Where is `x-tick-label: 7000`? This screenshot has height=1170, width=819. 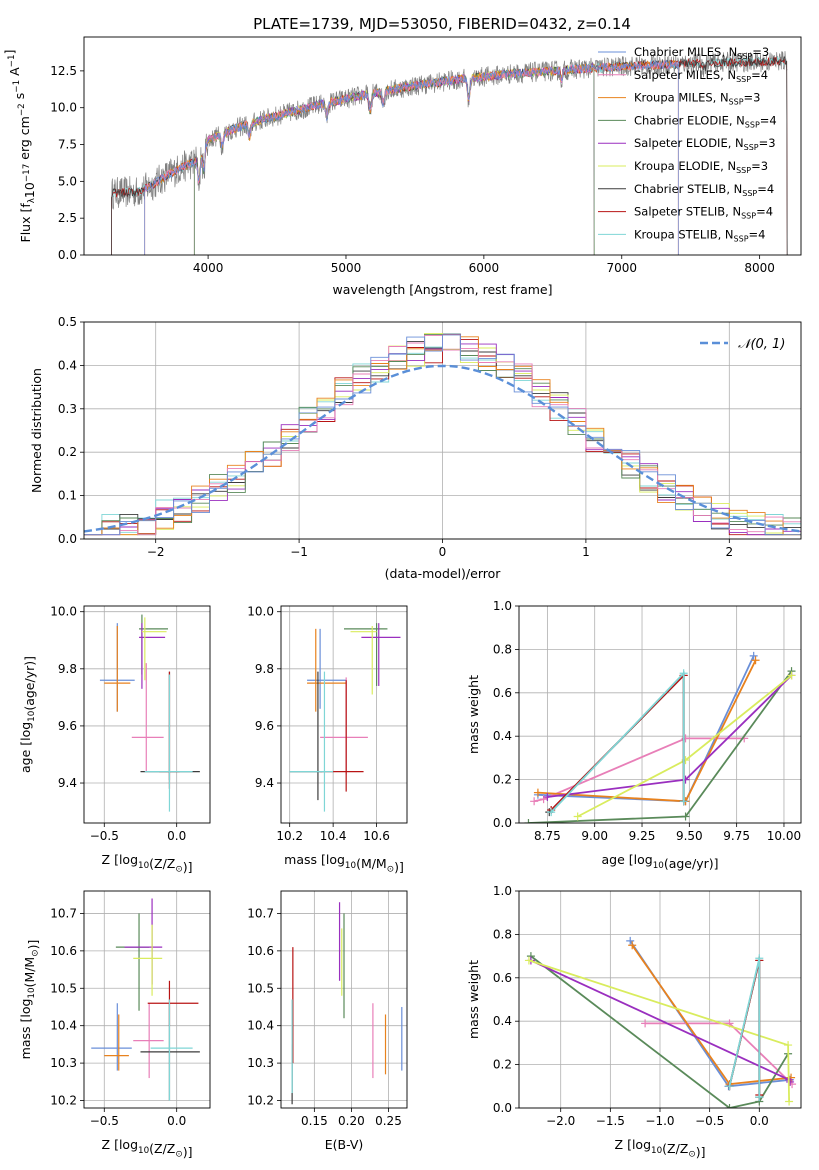 x-tick-label: 7000 is located at coordinates (621, 268).